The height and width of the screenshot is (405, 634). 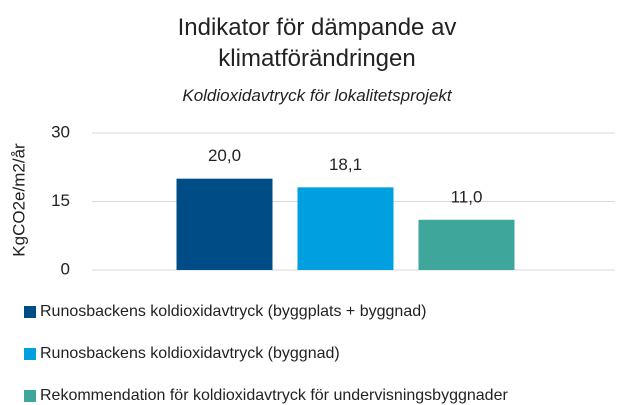 I want to click on value-label: 18,1, so click(x=345, y=164).